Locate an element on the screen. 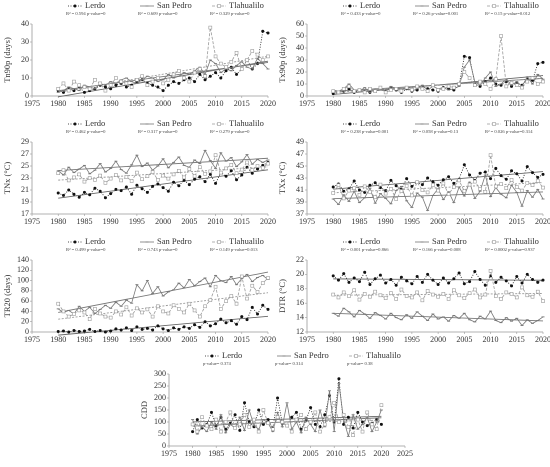 This screenshot has width=550, height=467. y-tick-label: 30 is located at coordinates (25, 41).